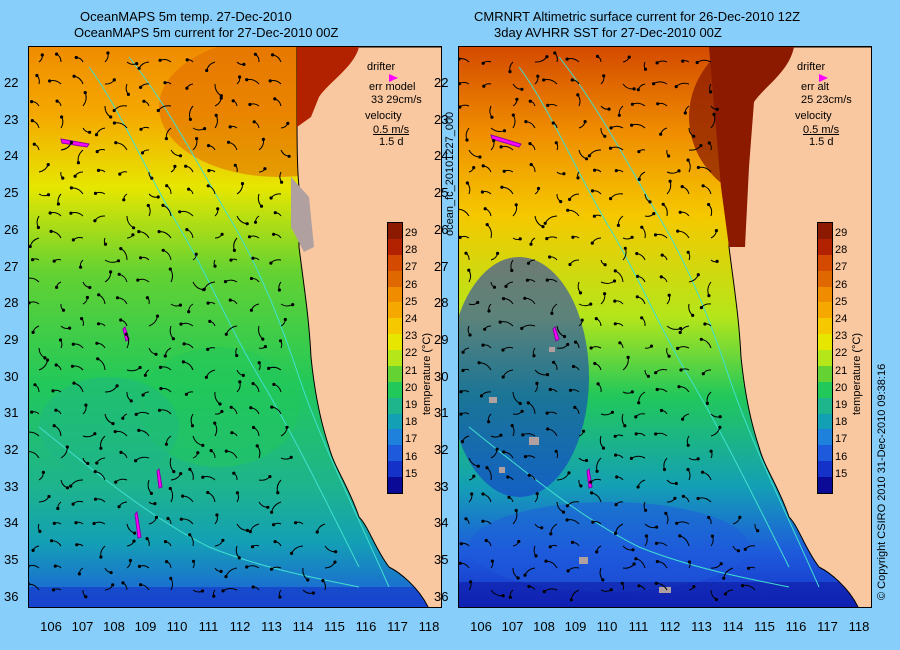  Describe the element at coordinates (11, 596) in the screenshot. I see `latitude-label-left: 36` at that location.